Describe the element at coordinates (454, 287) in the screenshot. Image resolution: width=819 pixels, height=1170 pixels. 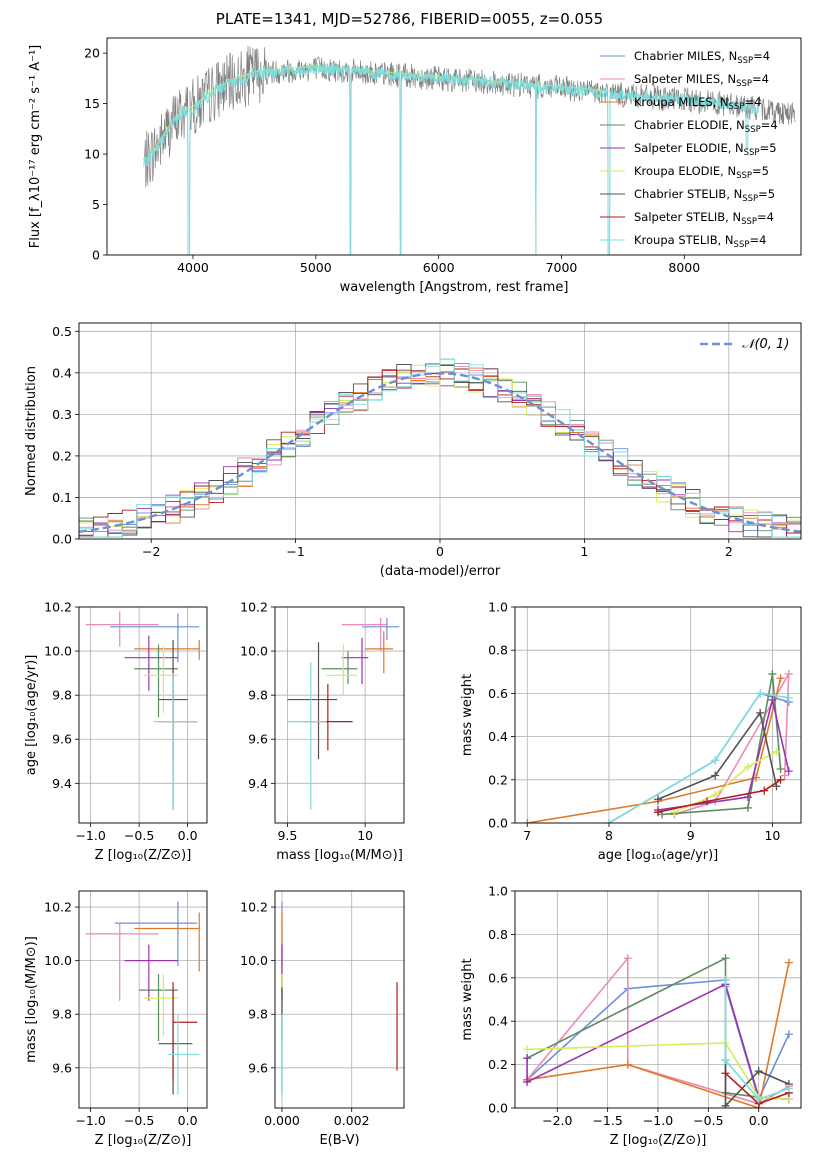
I see `x-axis-label: wavelength [Angstrom, rest frame]` at that location.